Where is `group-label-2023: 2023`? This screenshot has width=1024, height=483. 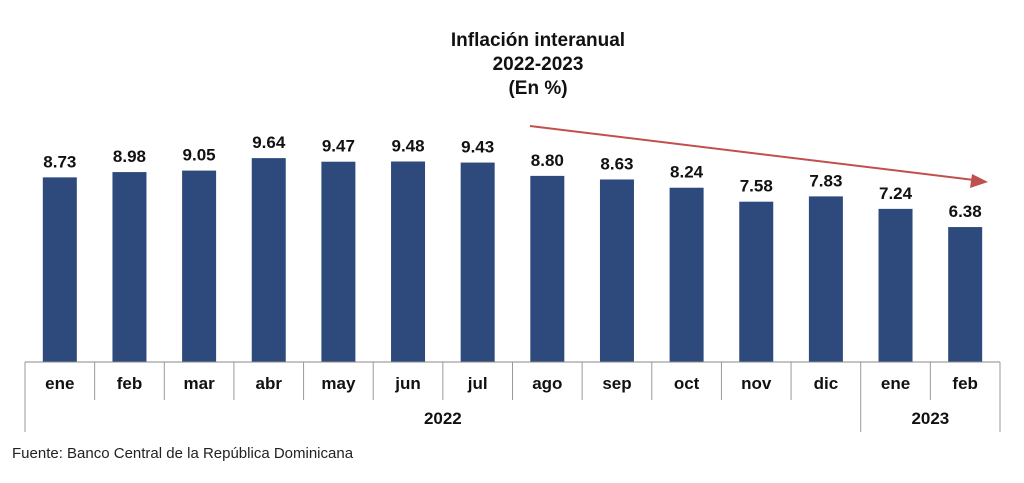 group-label-2023: 2023 is located at coordinates (930, 418).